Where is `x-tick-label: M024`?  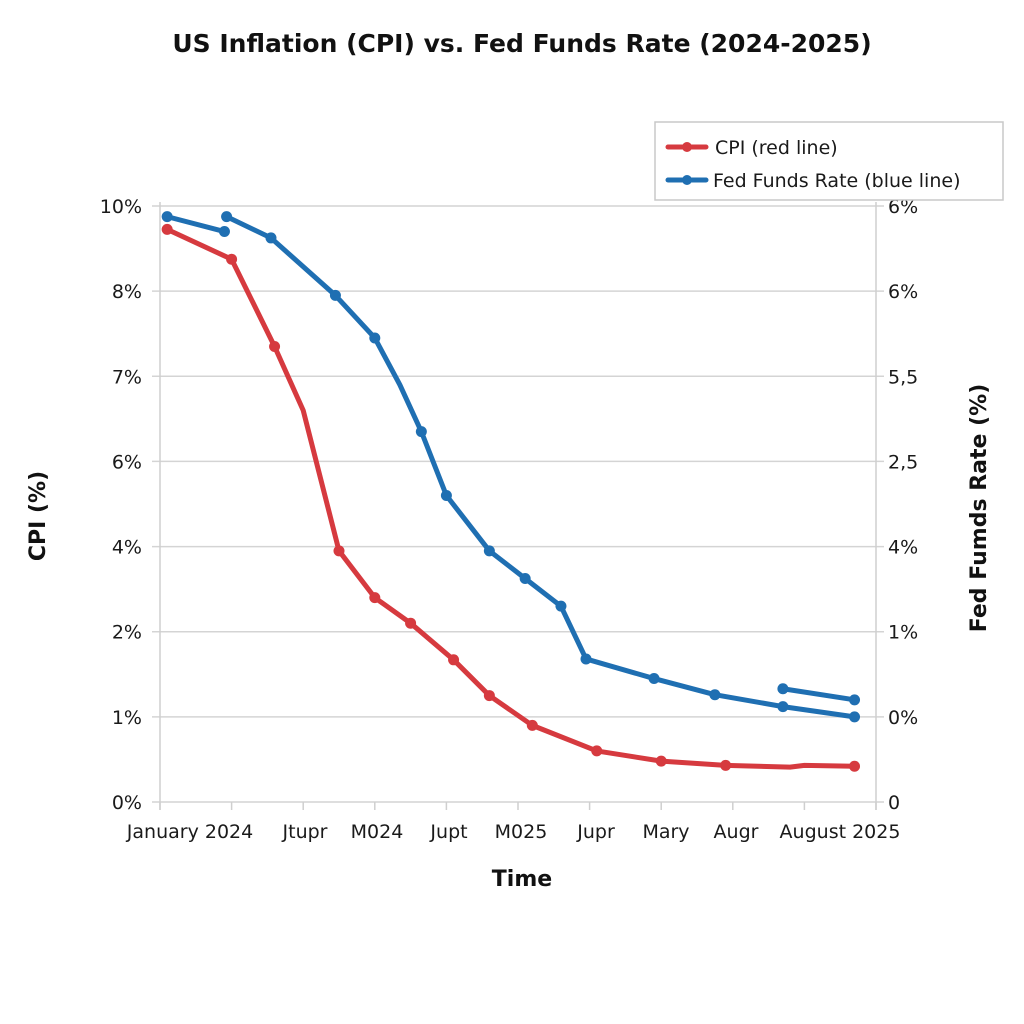
x-tick-label: M024 is located at coordinates (377, 832).